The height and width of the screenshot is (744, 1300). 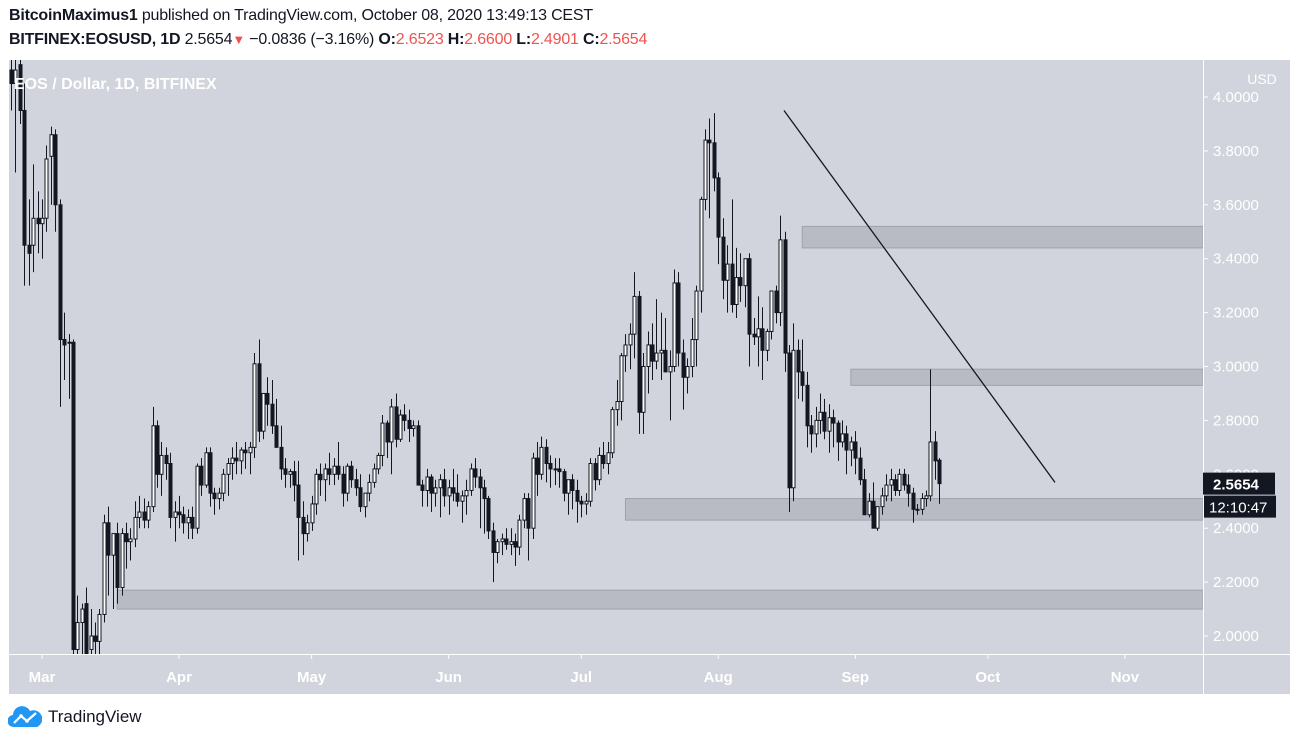 I want to click on low-value: 2.4901, so click(x=554, y=39).